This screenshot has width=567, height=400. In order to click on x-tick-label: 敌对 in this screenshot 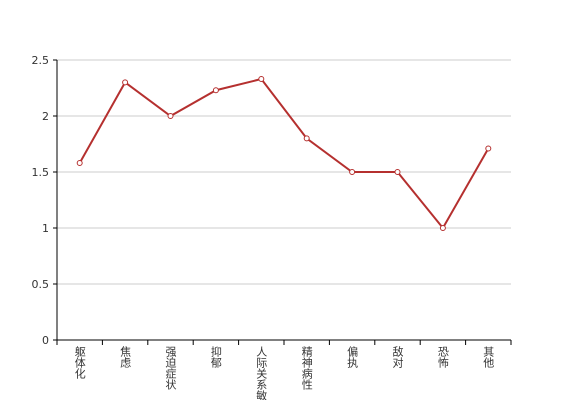, I will do `click(397, 356)`.